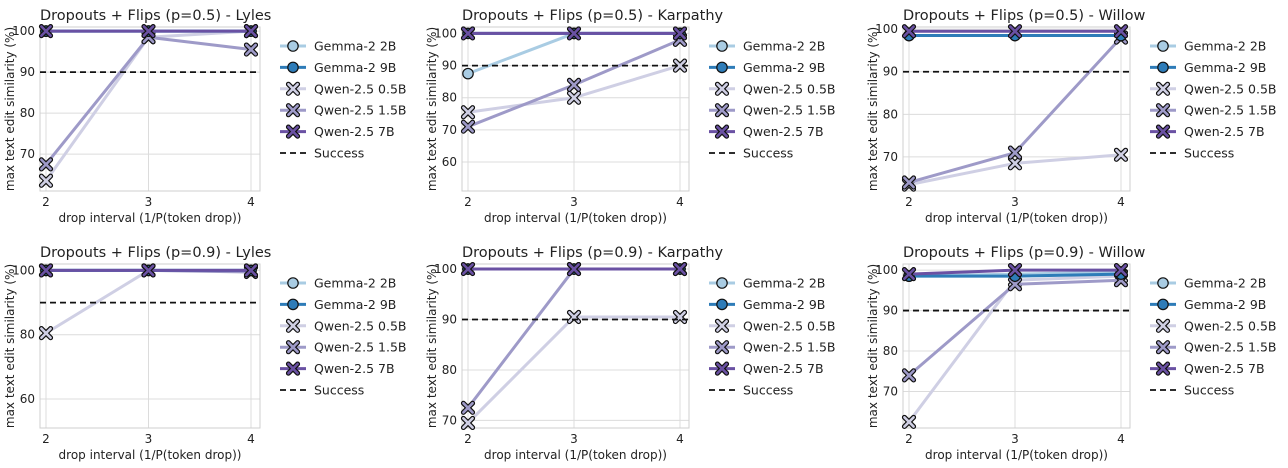  What do you see at coordinates (1024, 253) in the screenshot?
I see `chart-title: Dropouts + Flips (p=0.9) - Willow` at bounding box center [1024, 253].